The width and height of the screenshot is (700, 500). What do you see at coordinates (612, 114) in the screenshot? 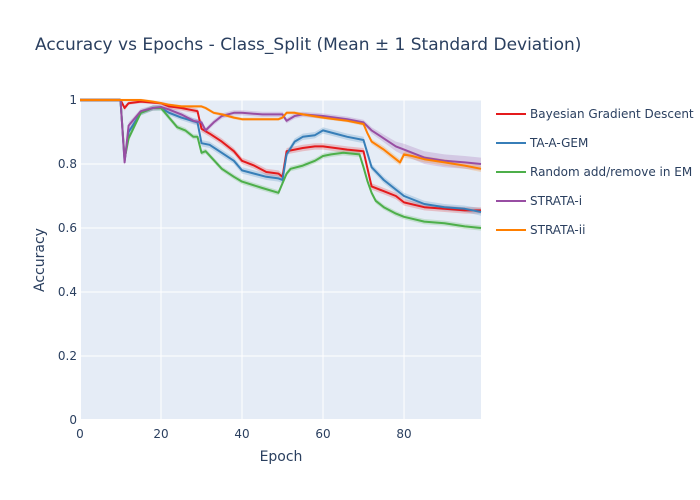
I see `legend-label: Bayesian Gradient Descent` at bounding box center [612, 114].